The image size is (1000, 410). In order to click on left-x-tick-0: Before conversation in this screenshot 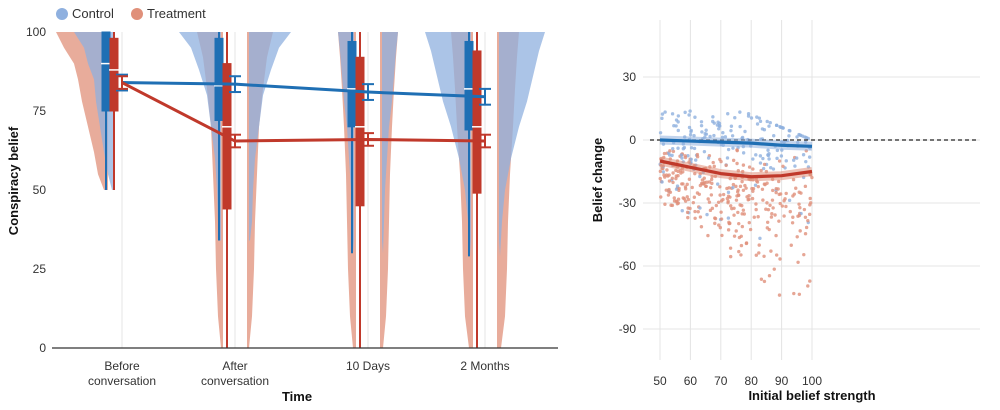, I will do `click(122, 373)`.